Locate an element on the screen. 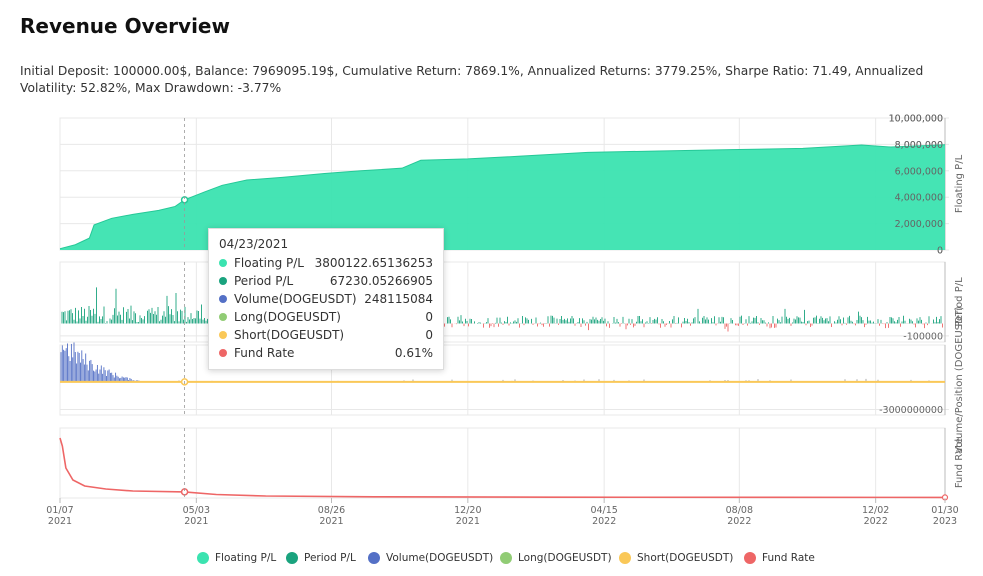  tooltip-row: Period P/L 67230.05266905 is located at coordinates (326, 281).